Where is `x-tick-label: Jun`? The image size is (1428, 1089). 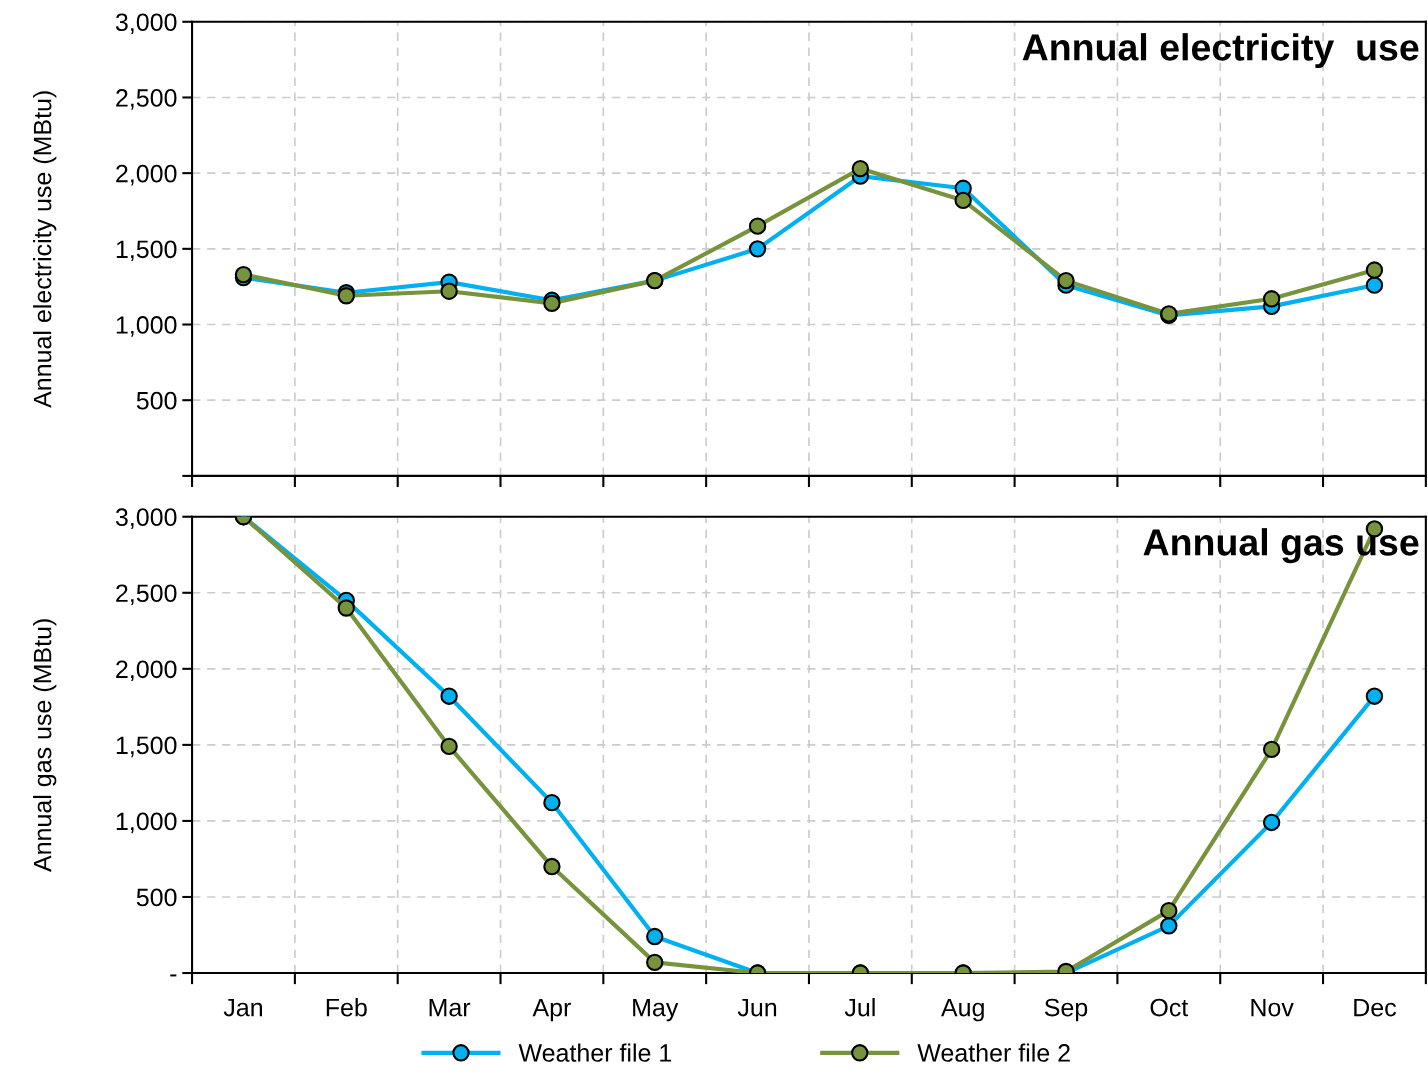 x-tick-label: Jun is located at coordinates (757, 1007).